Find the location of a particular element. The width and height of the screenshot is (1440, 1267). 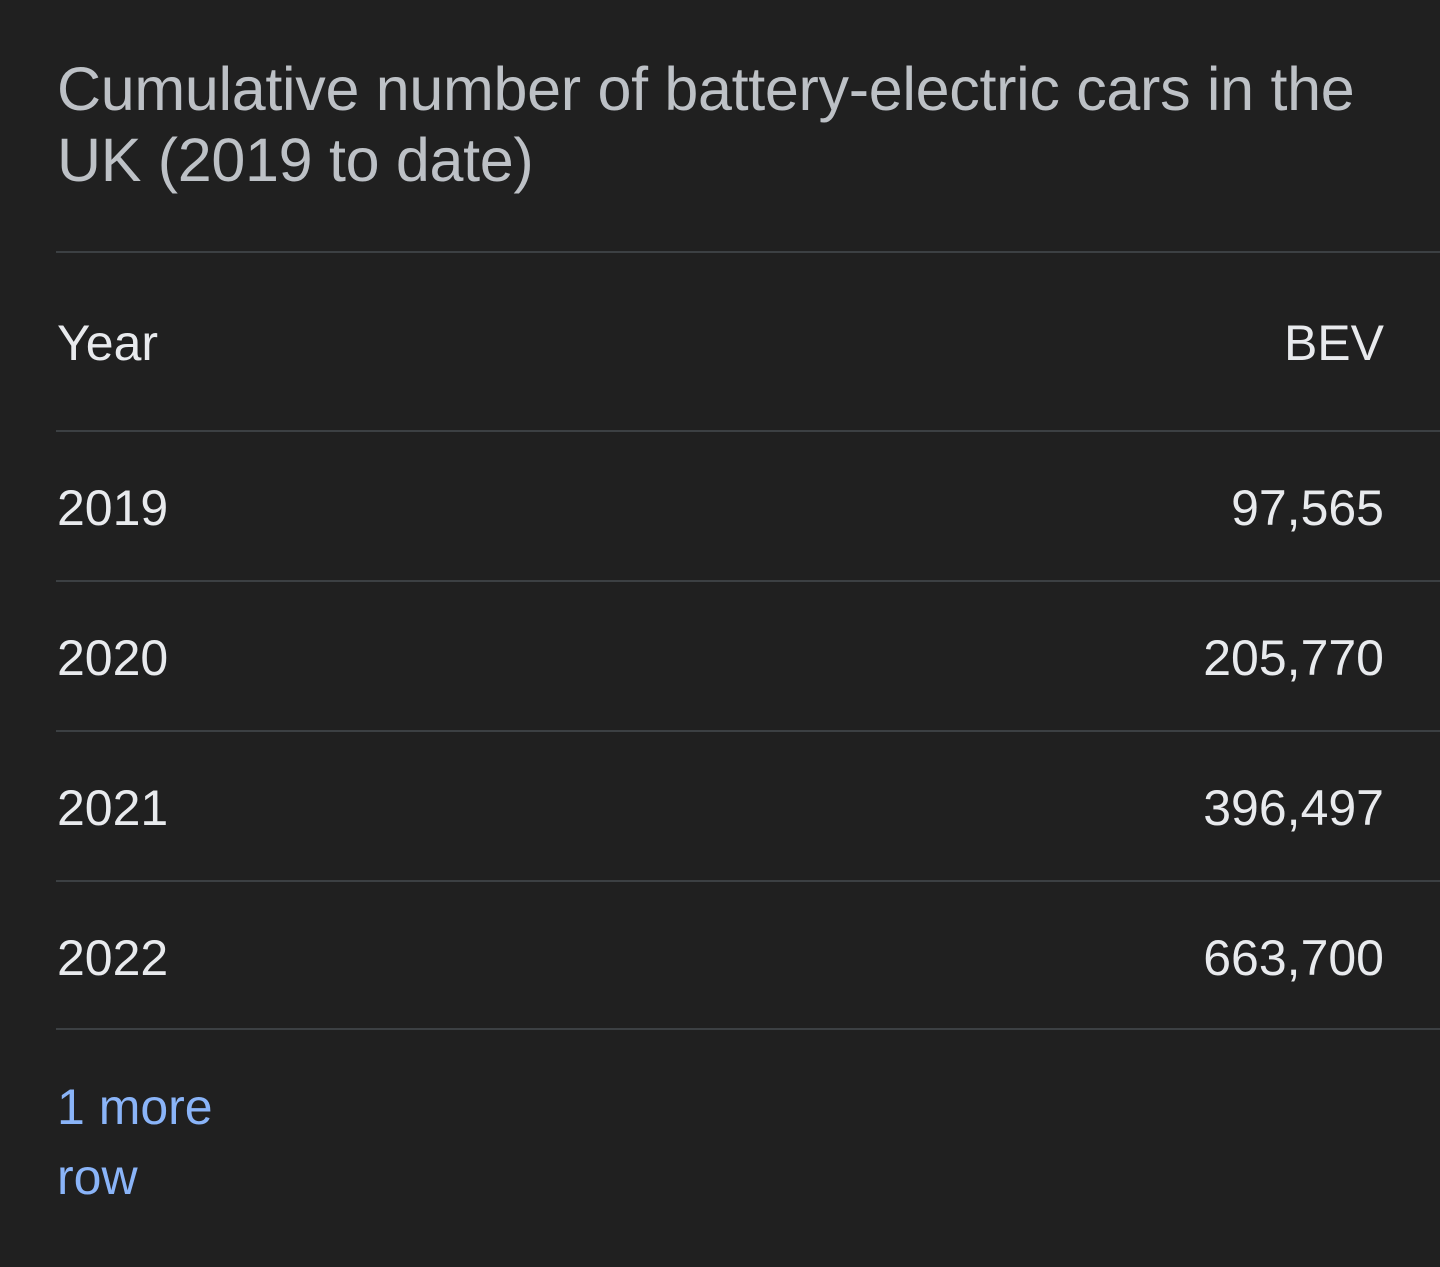

bev-cell: 396,497 is located at coordinates (1293, 808).